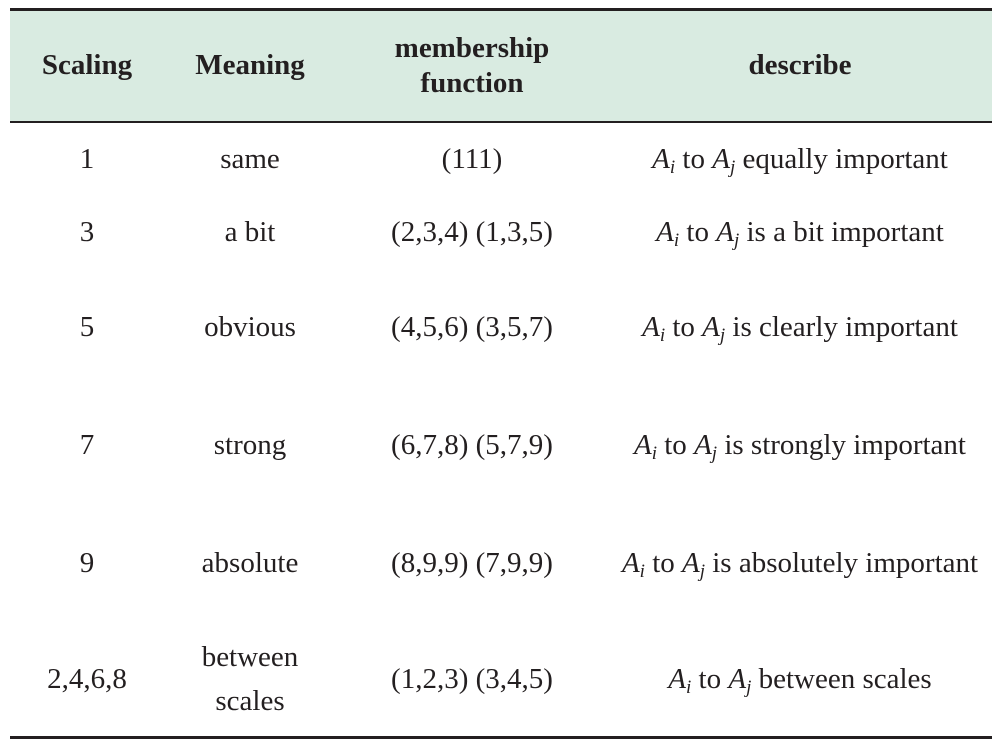  Describe the element at coordinates (87, 65) in the screenshot. I see `header-scaling: Scaling` at that location.